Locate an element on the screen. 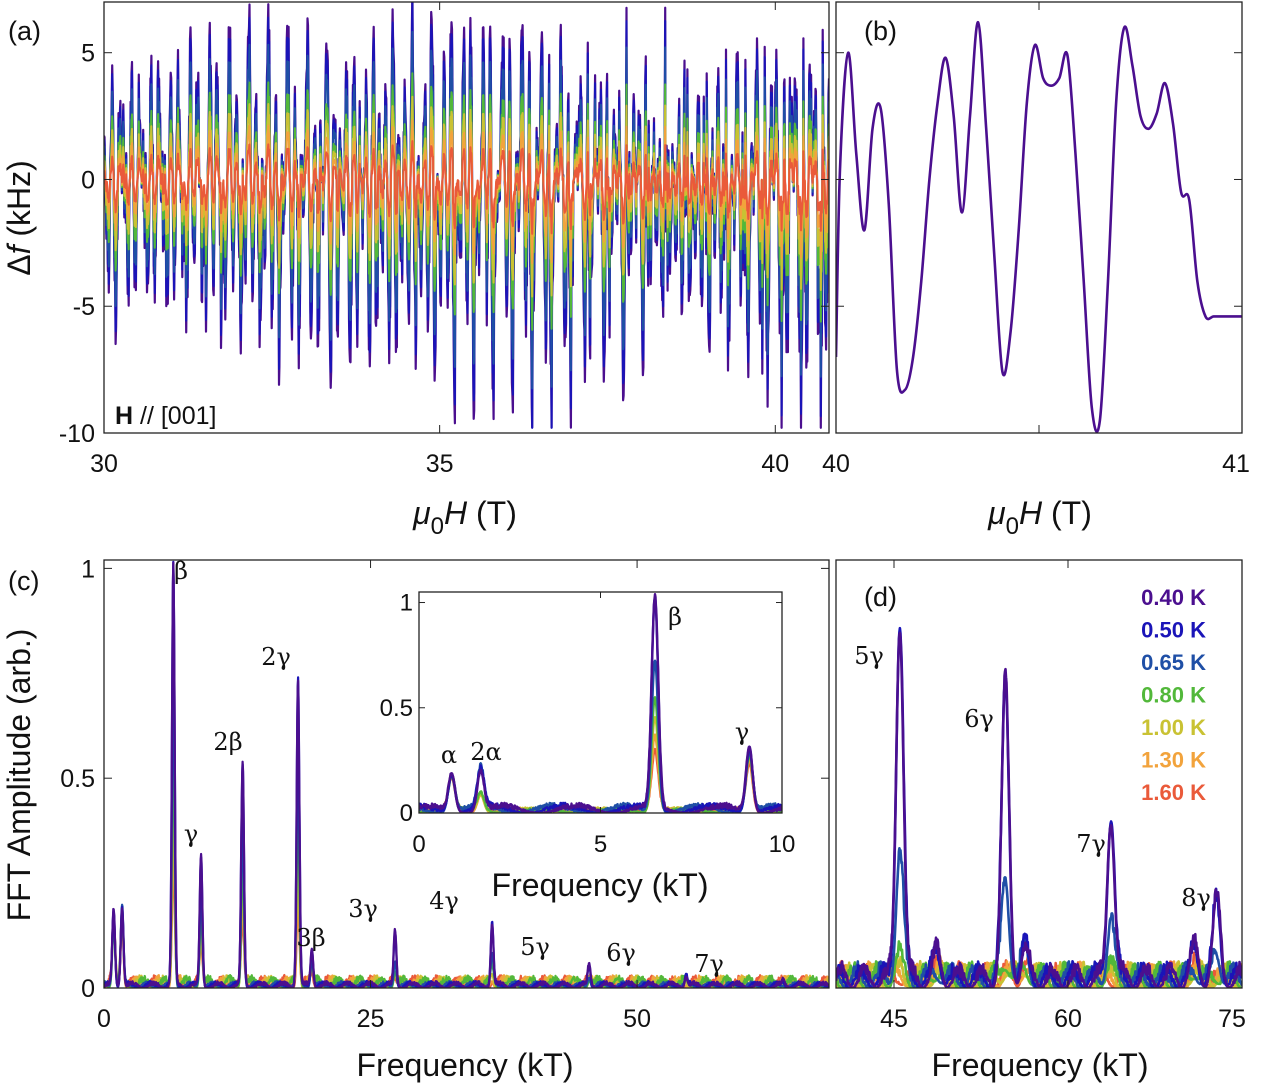 The image size is (1262, 1088). field-direction-annotation: H // [001] is located at coordinates (165, 416).